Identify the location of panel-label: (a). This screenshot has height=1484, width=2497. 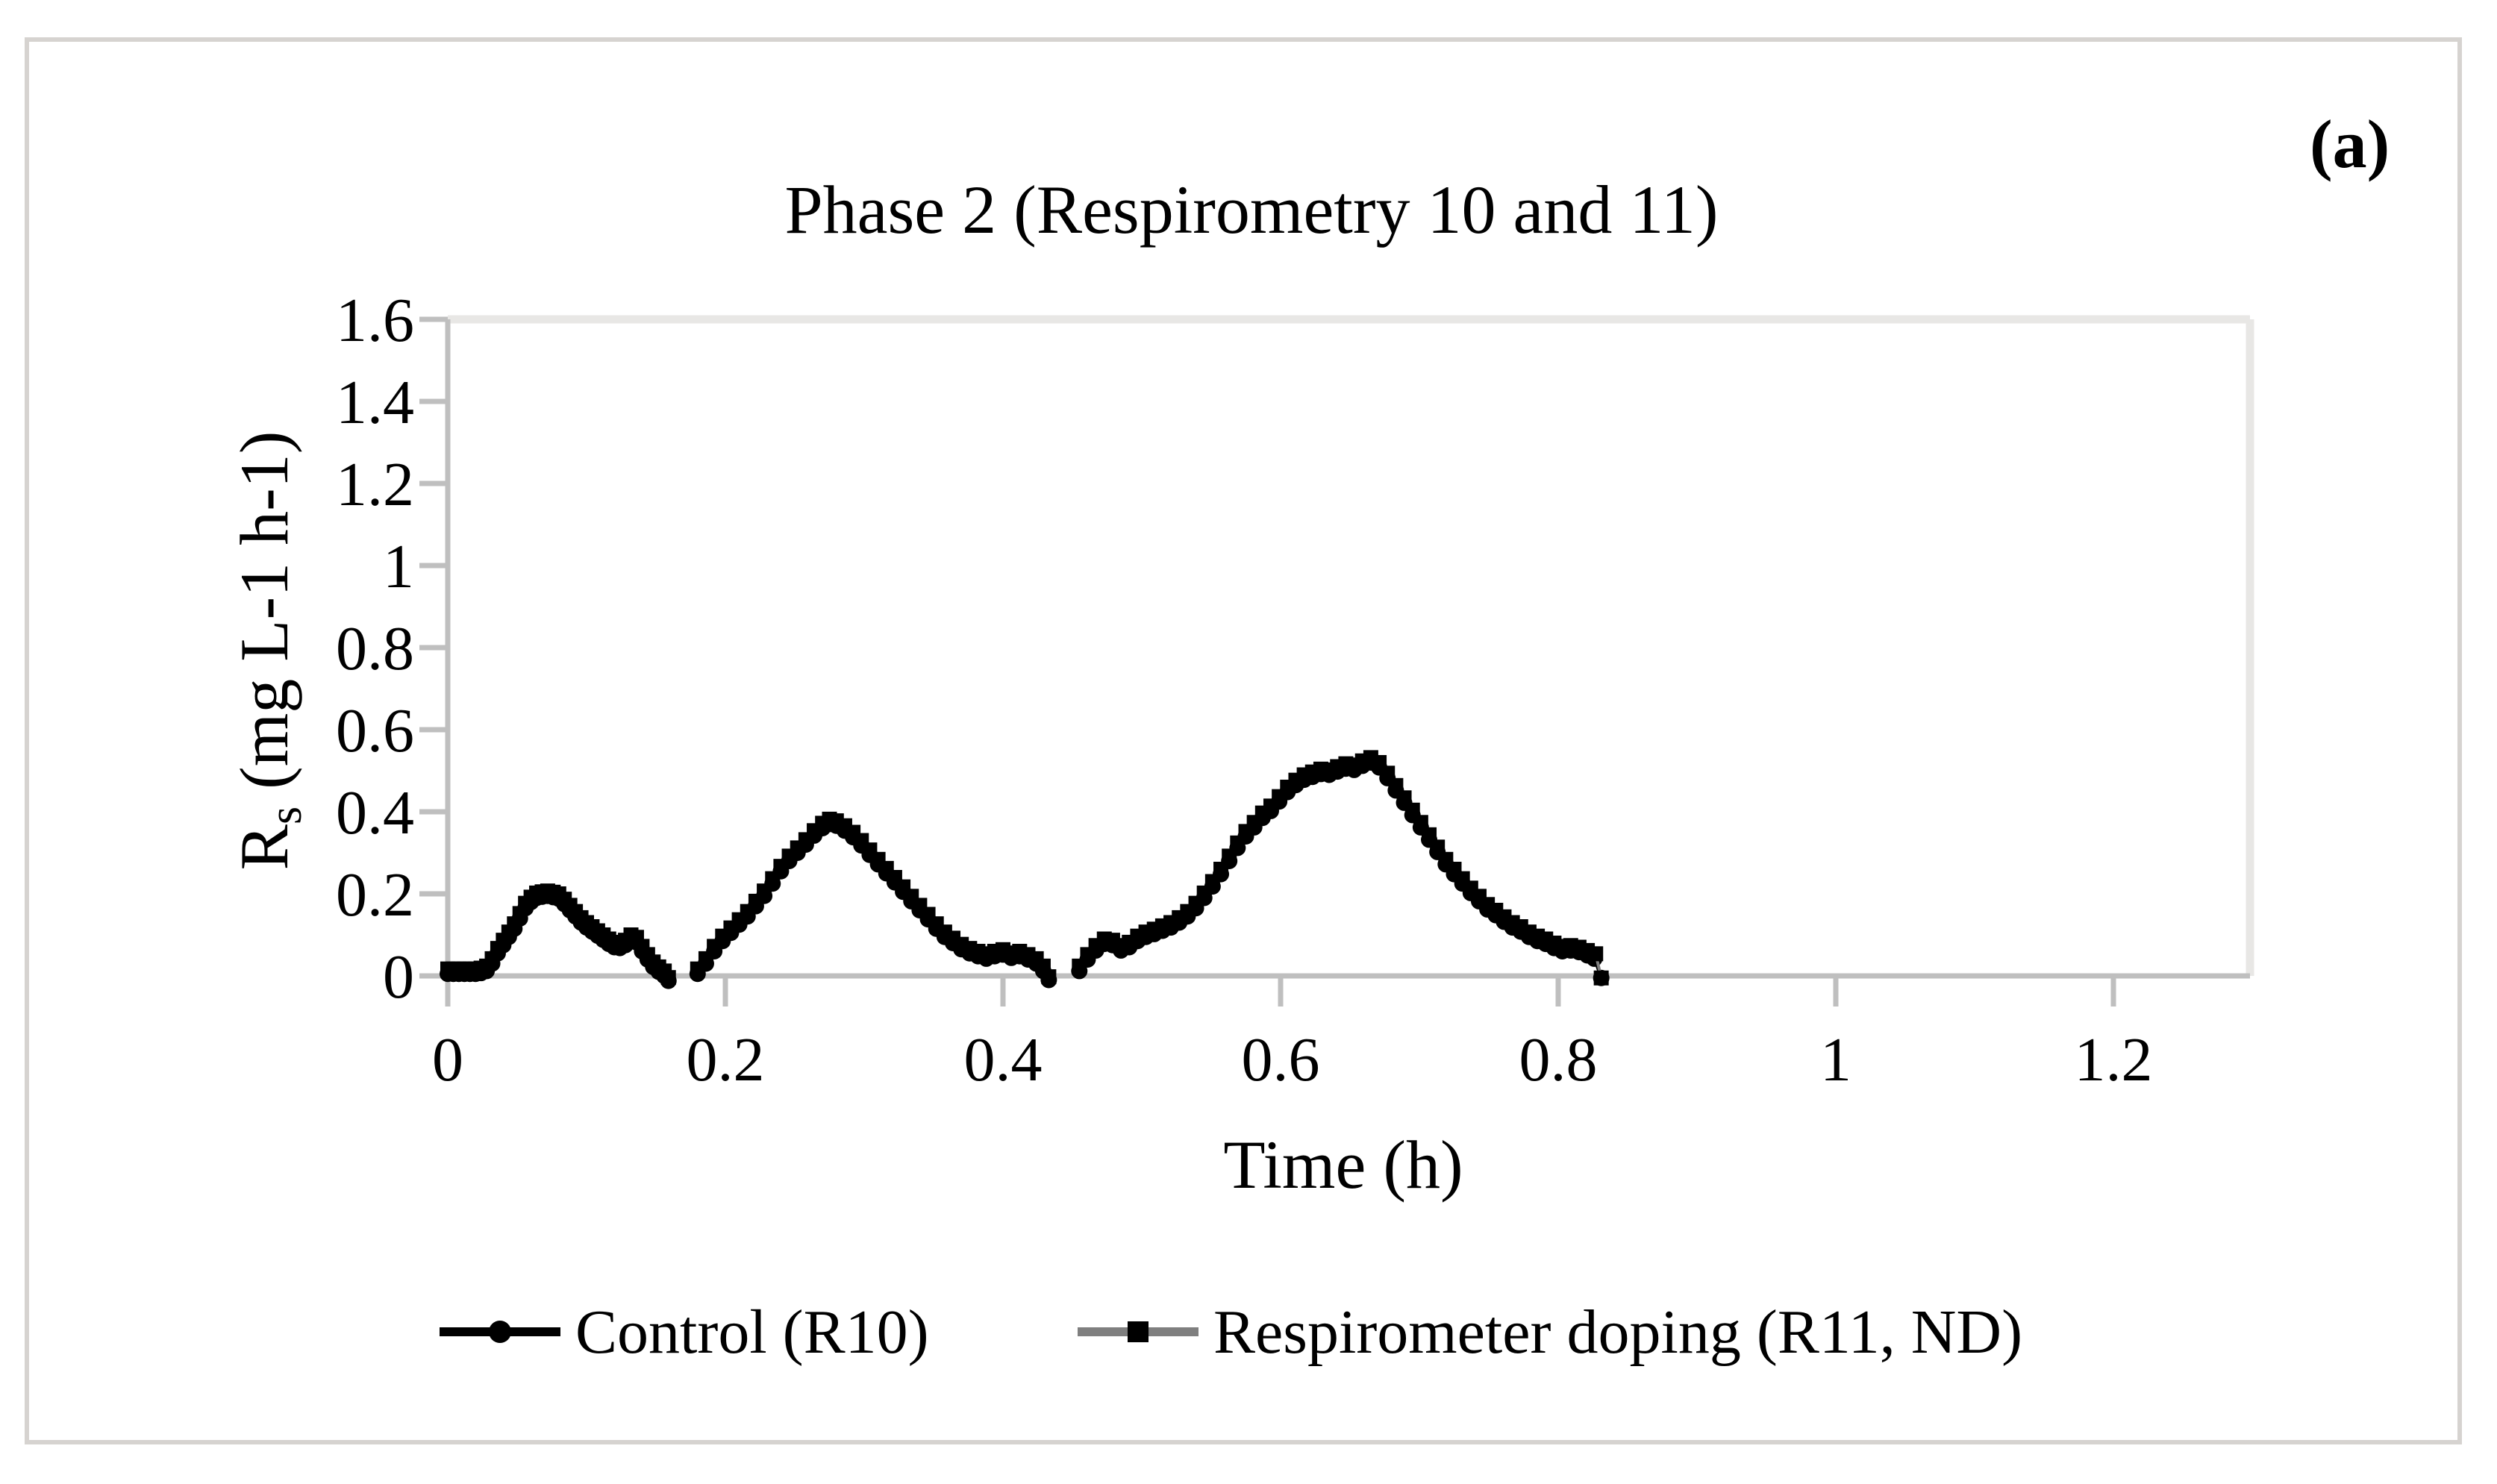
(2350, 144).